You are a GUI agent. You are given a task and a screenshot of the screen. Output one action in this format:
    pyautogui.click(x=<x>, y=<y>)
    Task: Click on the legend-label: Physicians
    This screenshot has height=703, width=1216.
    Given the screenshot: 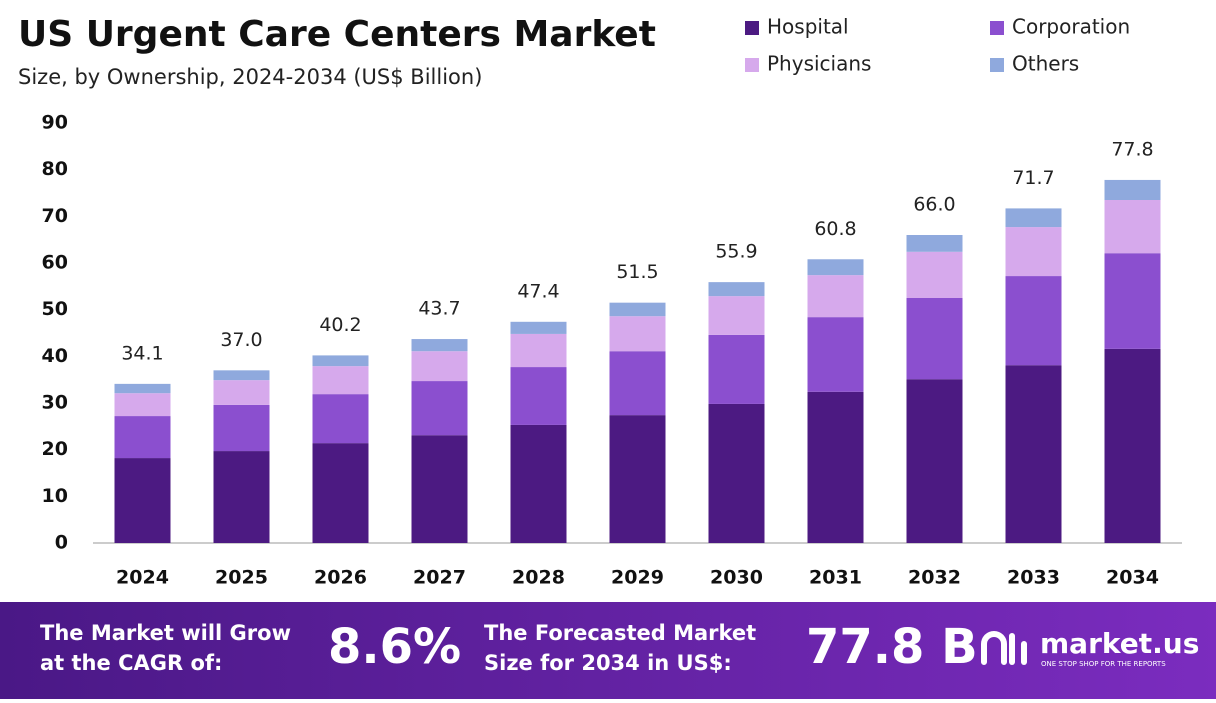 What is the action you would take?
    pyautogui.click(x=819, y=64)
    